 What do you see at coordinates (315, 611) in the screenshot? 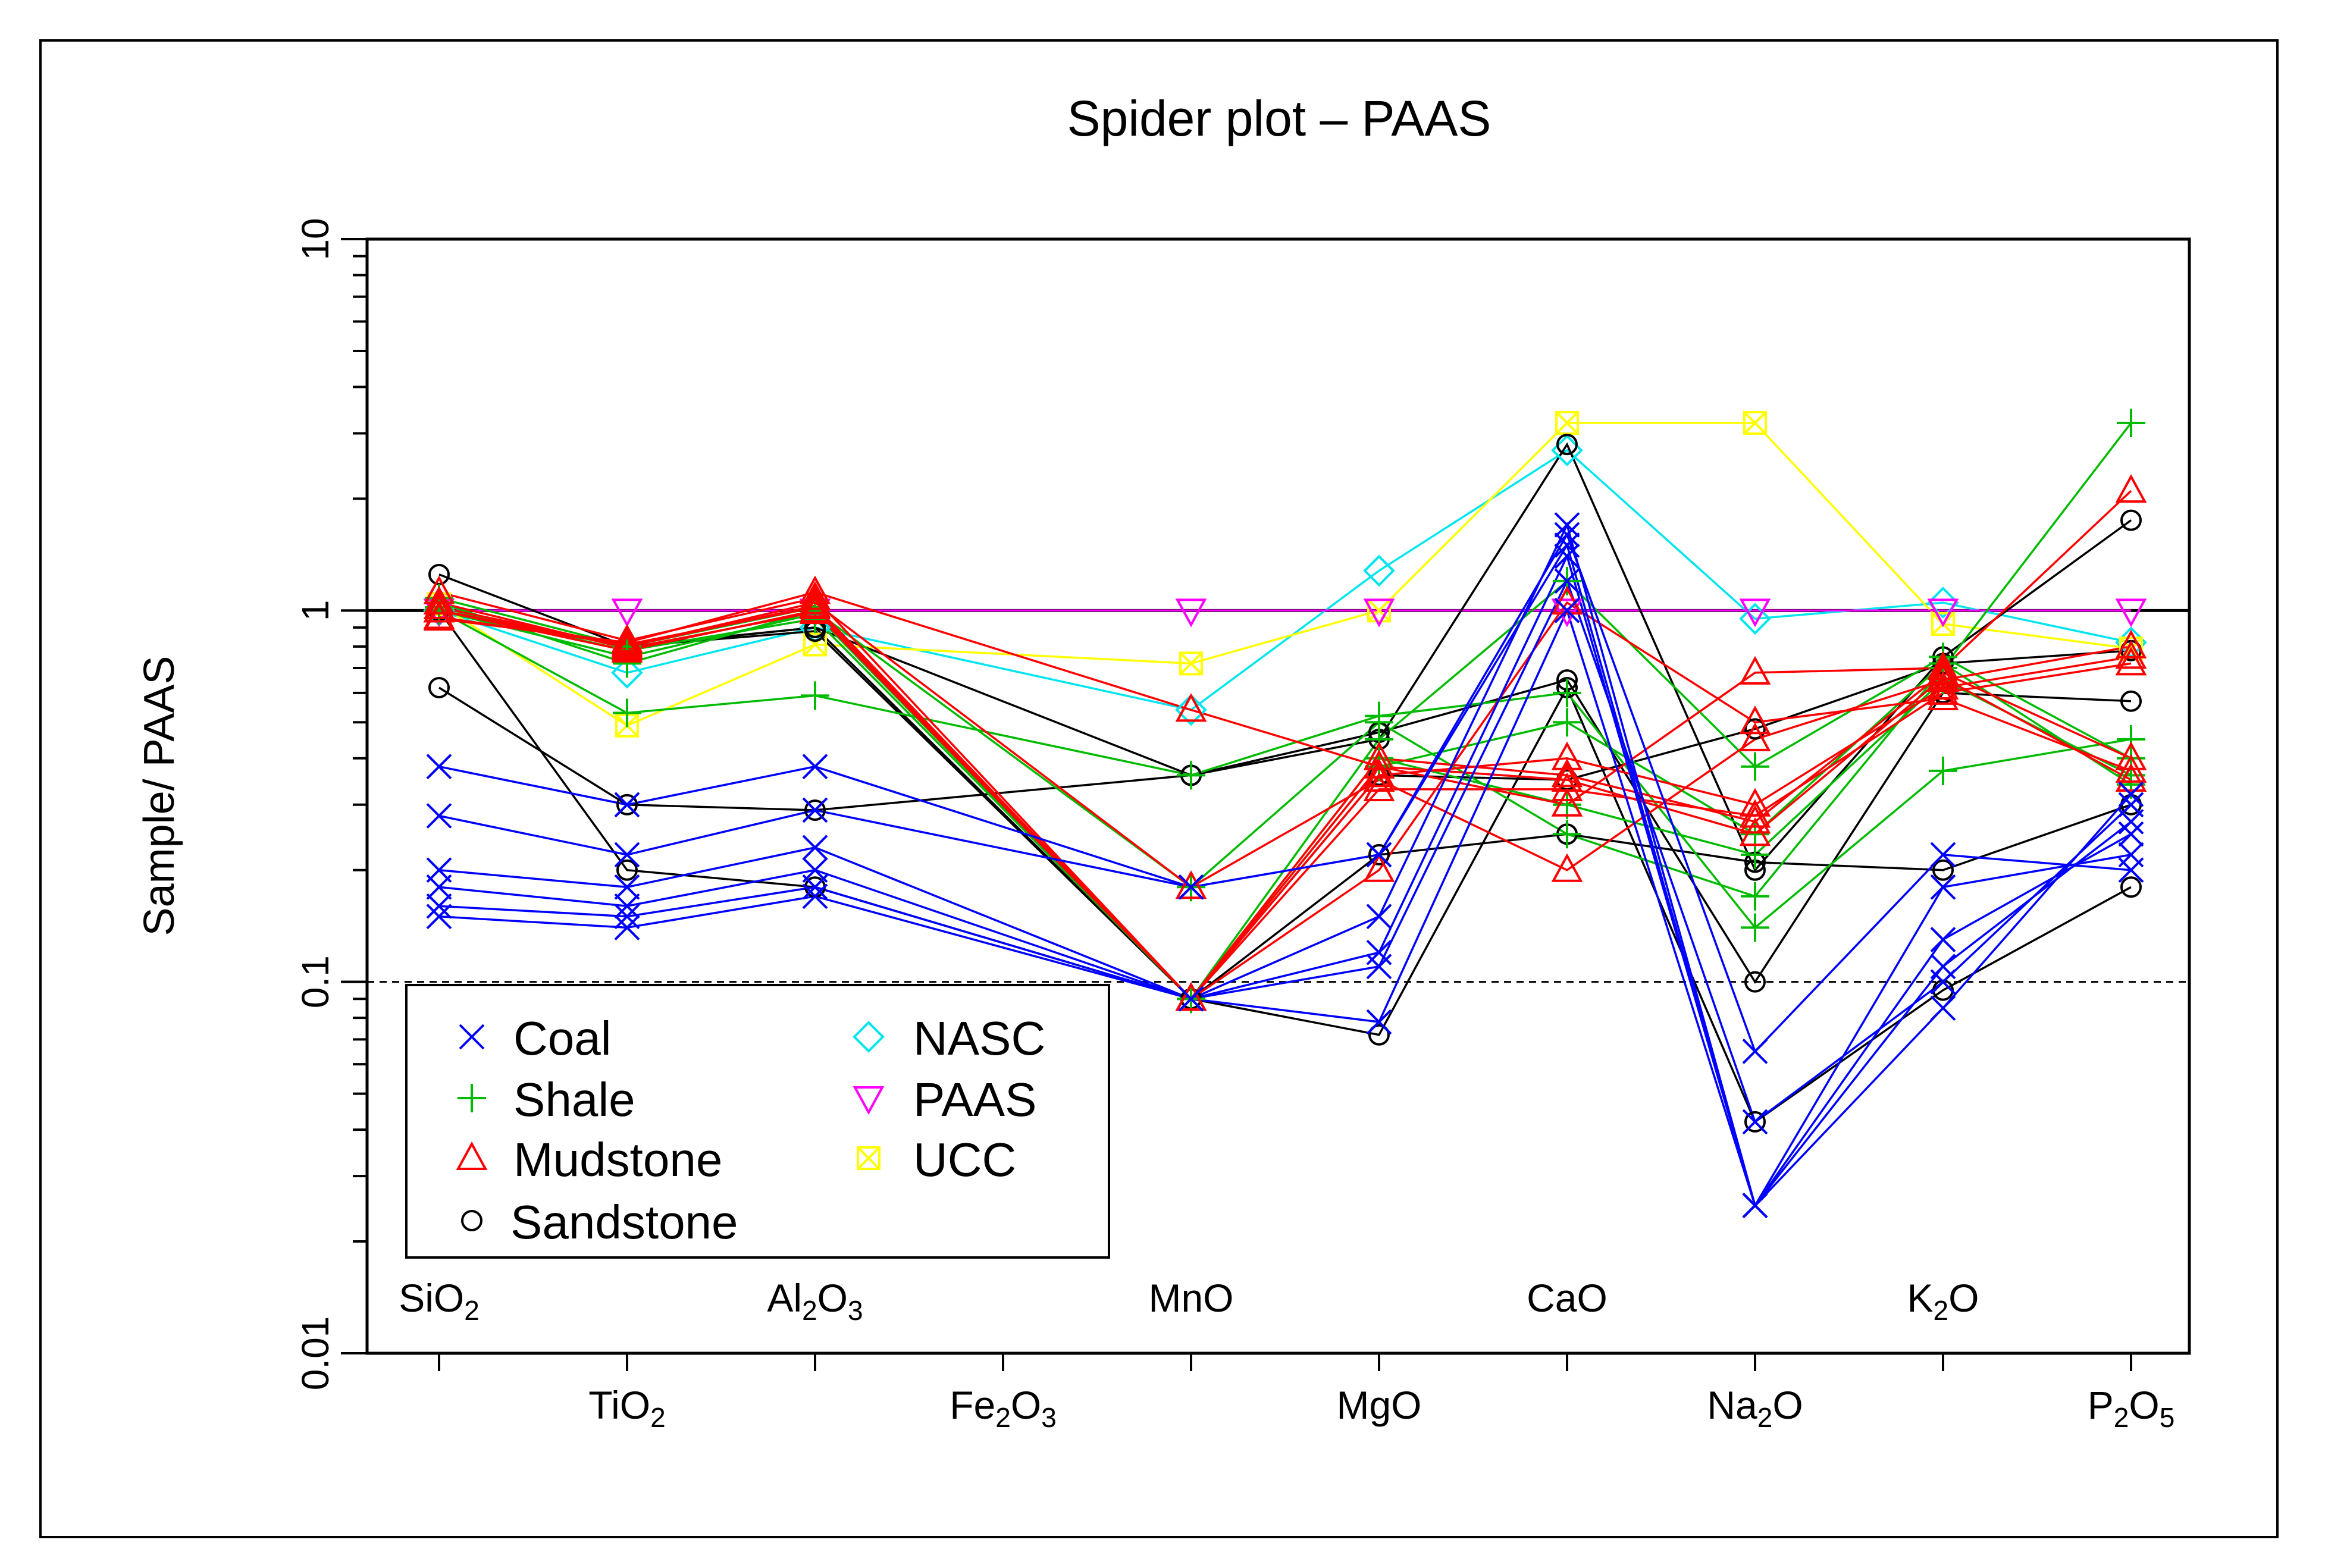
I see `y-tick-label: 1` at bounding box center [315, 611].